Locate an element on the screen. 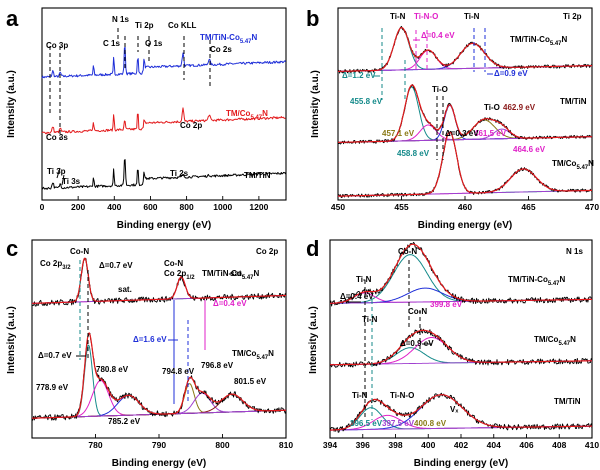 The image size is (600, 470). panel-c-letter: c is located at coordinates (12, 248).